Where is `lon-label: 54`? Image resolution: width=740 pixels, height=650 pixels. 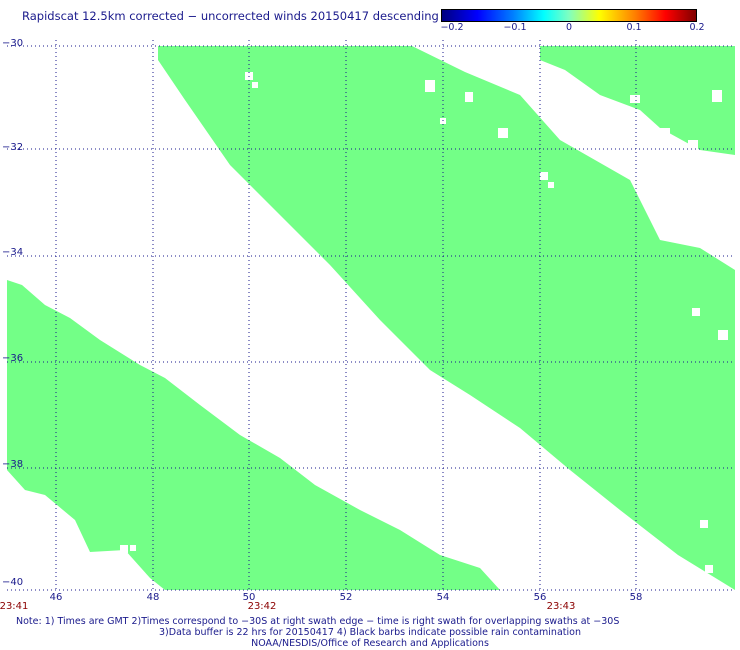
lon-label: 54 is located at coordinates (443, 597).